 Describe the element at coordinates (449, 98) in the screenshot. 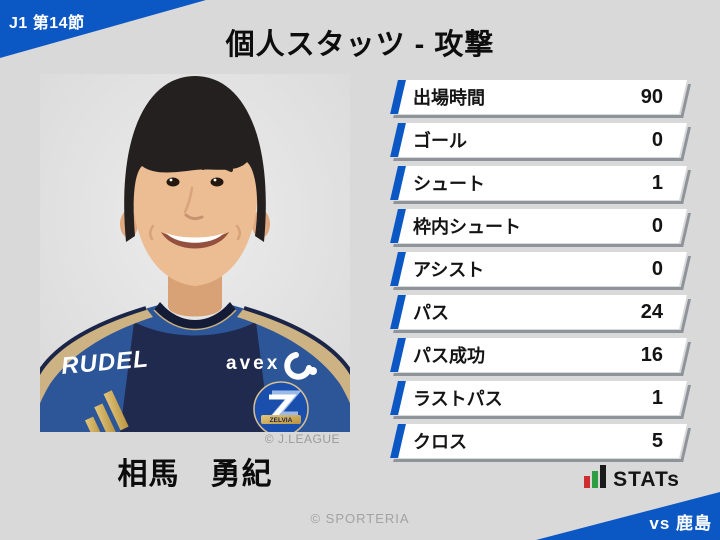

I see `stat-label: 出場時間` at that location.